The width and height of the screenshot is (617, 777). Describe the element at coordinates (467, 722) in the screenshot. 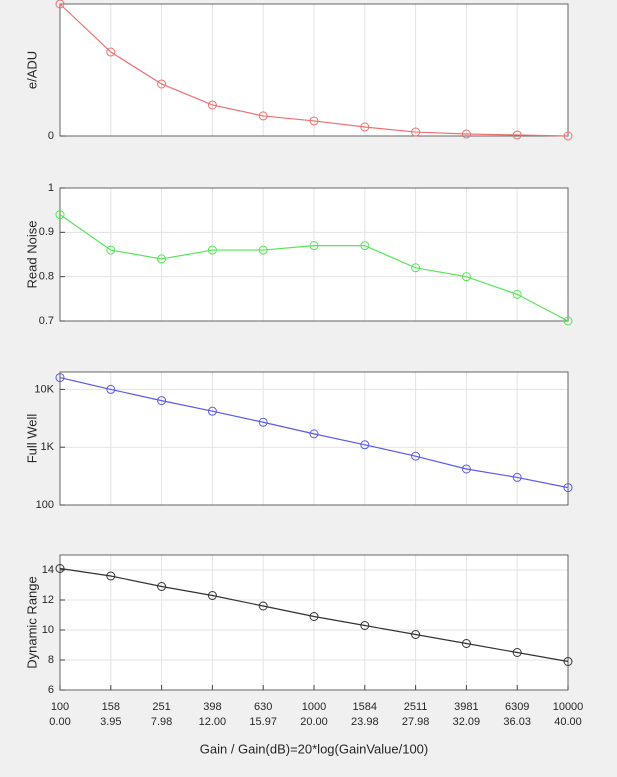

I see `x-tick-label-db: 32.09` at that location.